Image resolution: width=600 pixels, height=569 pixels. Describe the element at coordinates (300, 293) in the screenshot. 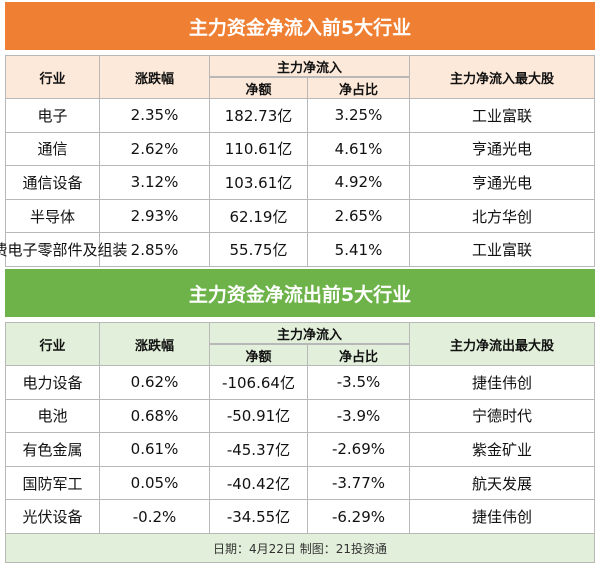

I see `section-title: 主力资金净流出前5大行业` at that location.